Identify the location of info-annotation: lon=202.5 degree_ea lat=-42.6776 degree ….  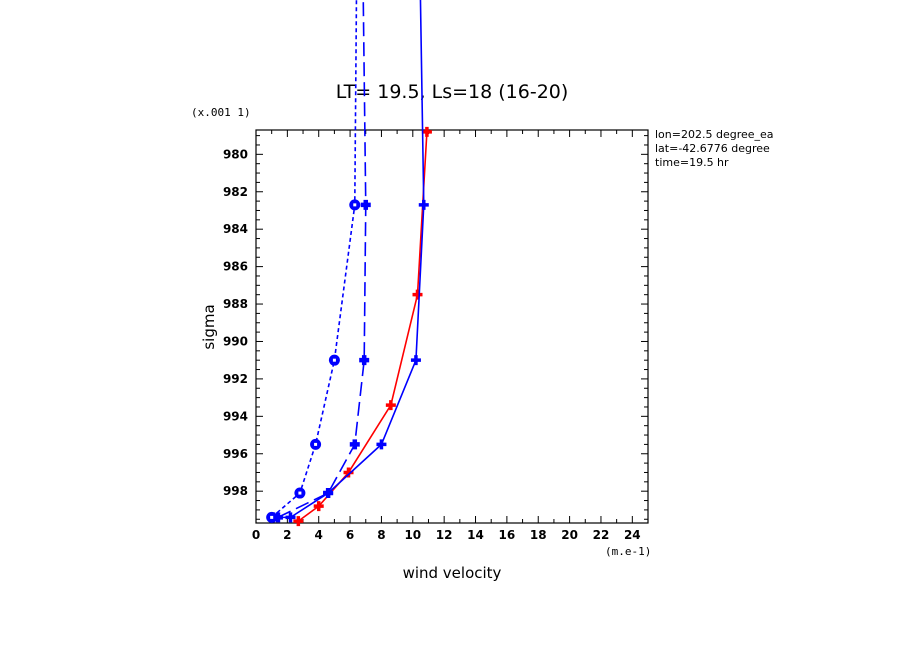
(714, 148).